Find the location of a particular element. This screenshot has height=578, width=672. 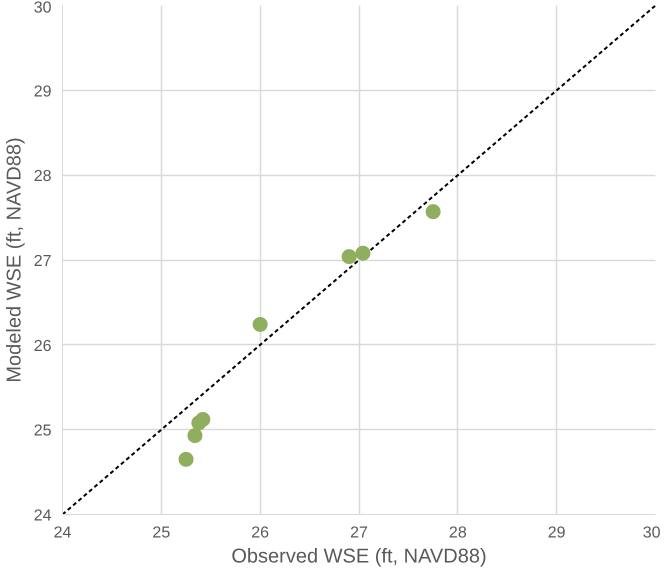

y-tick-label: 25 is located at coordinates (43, 431).